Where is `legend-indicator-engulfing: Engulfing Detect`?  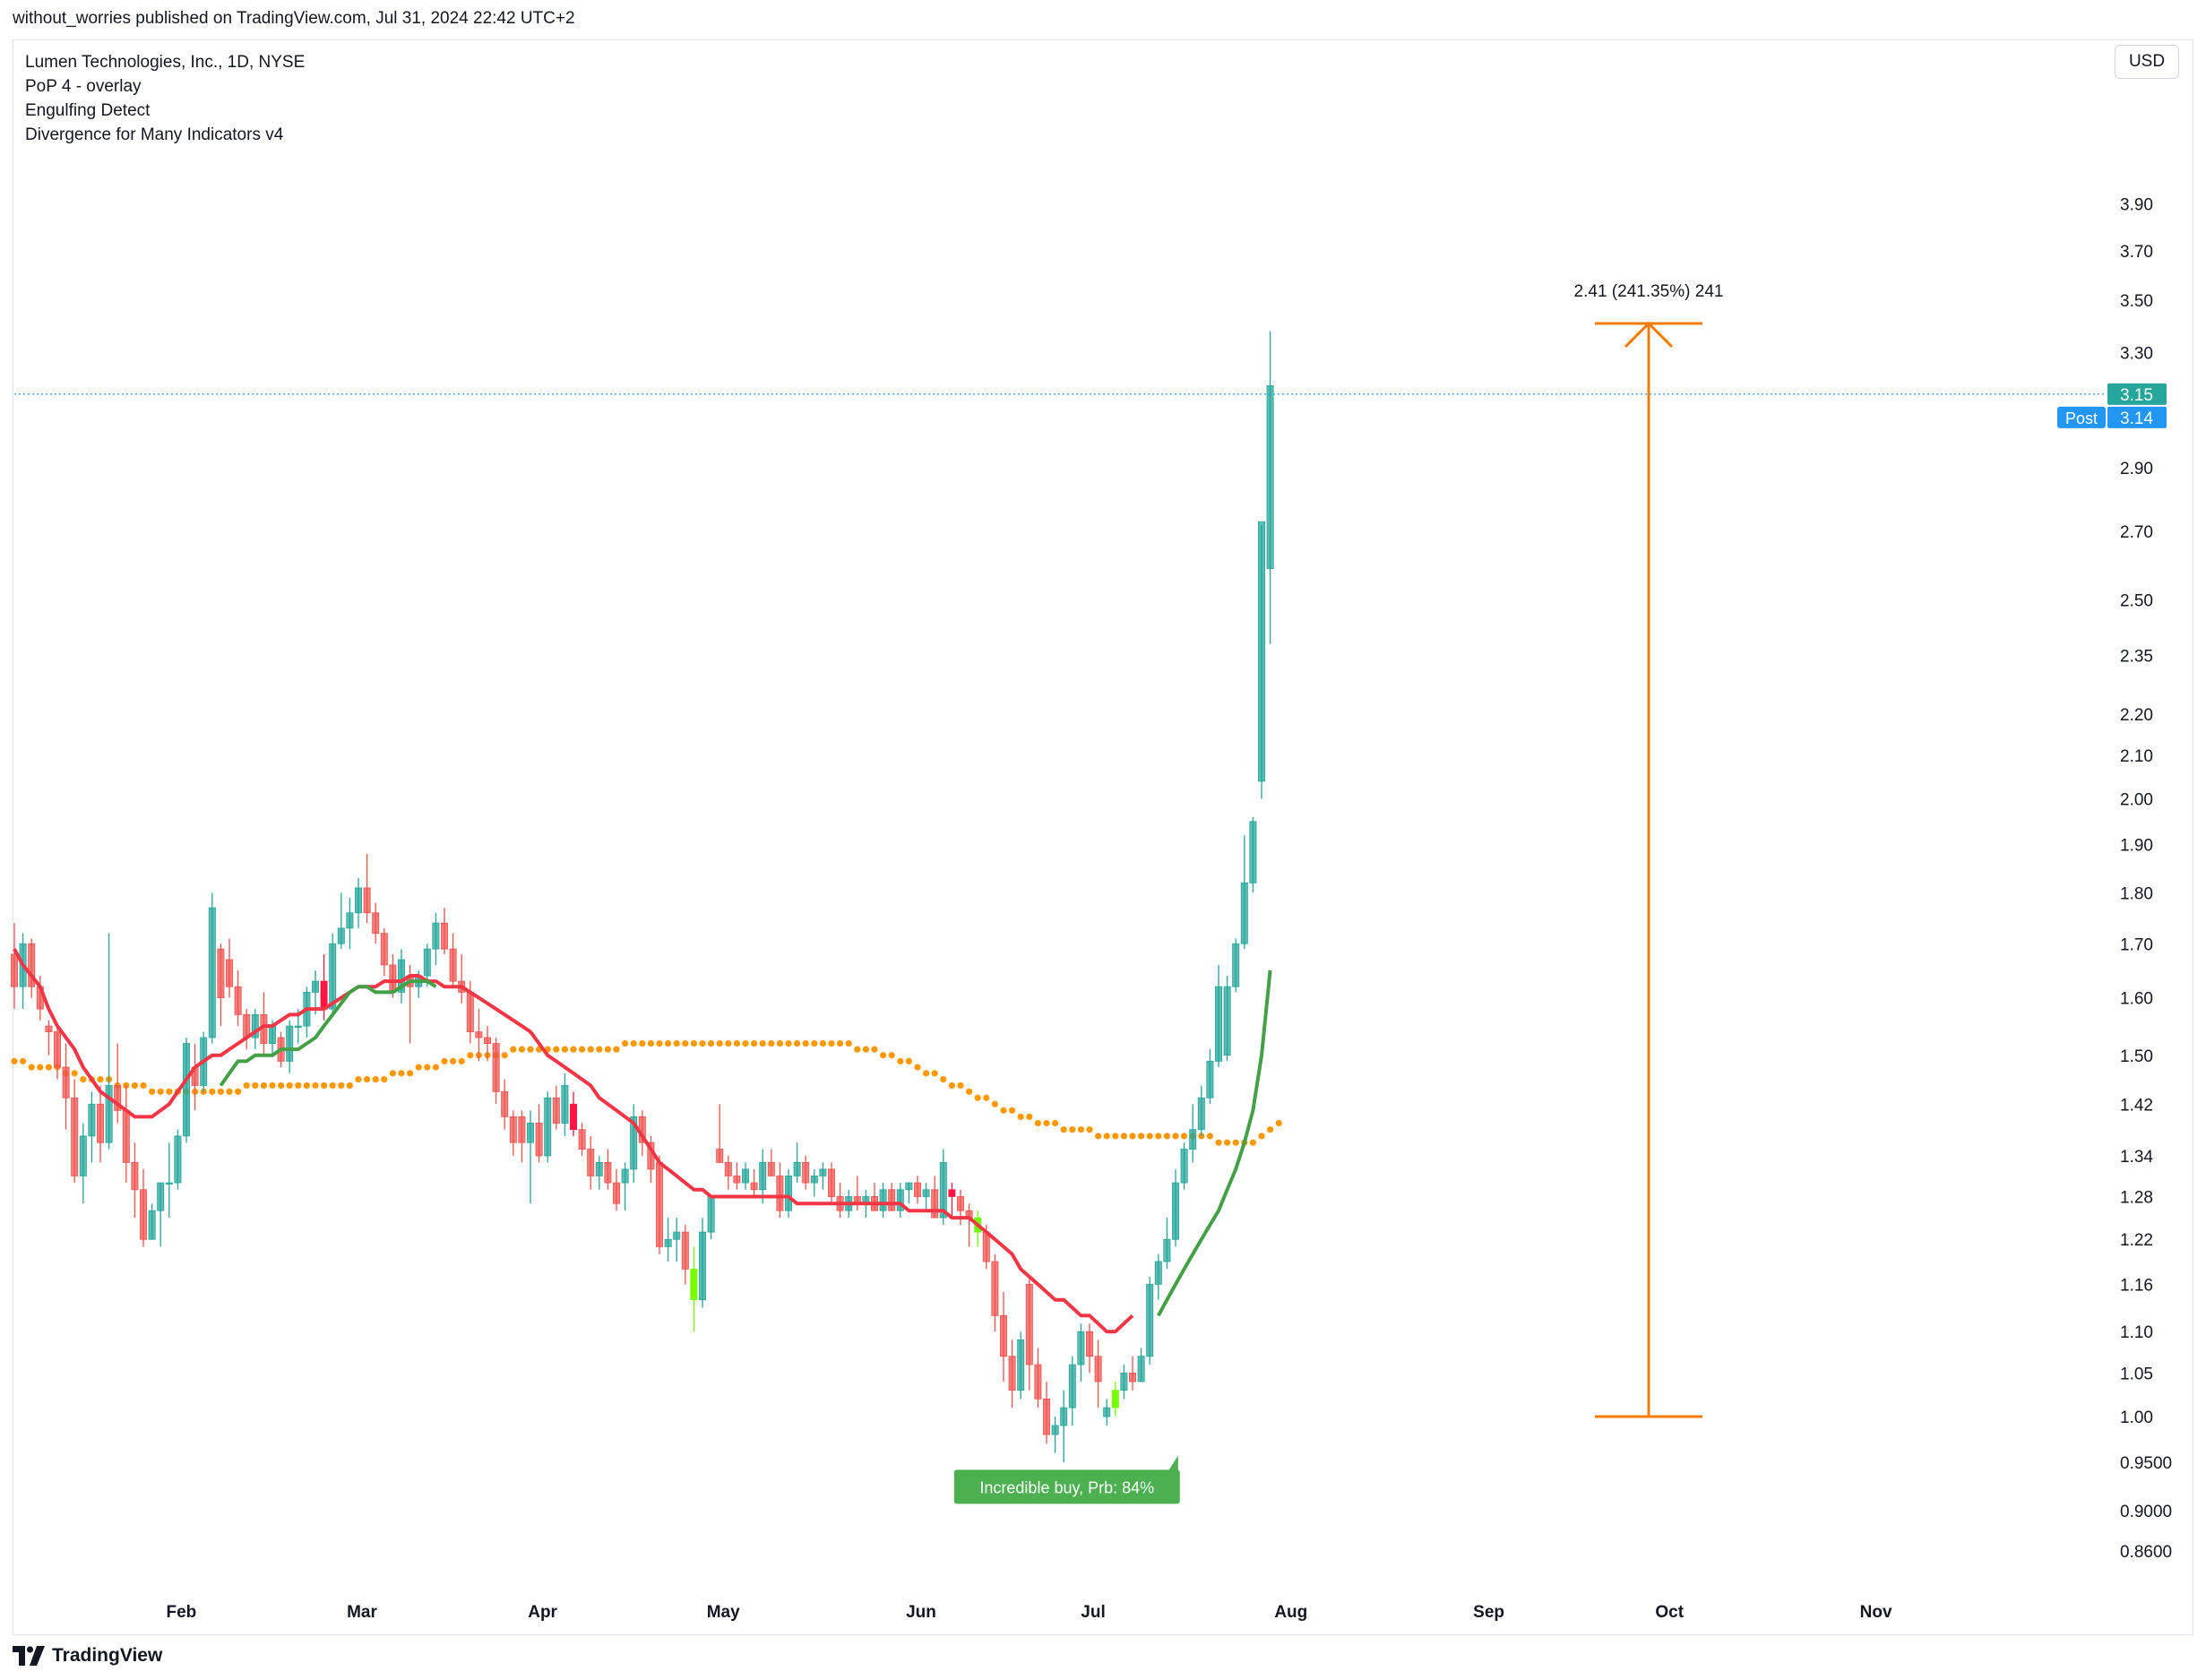
legend-indicator-engulfing: Engulfing Detect is located at coordinates (88, 110).